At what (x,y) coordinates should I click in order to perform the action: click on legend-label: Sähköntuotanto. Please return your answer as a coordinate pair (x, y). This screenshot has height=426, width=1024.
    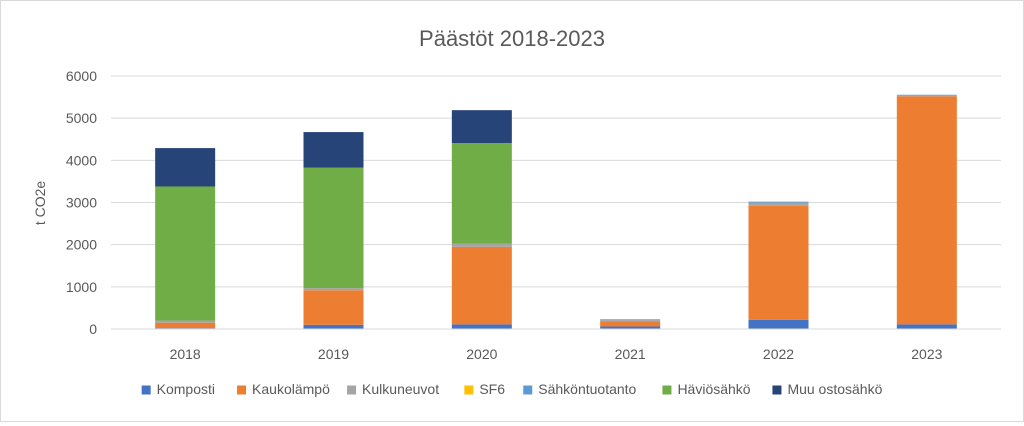
    Looking at the image, I should click on (587, 389).